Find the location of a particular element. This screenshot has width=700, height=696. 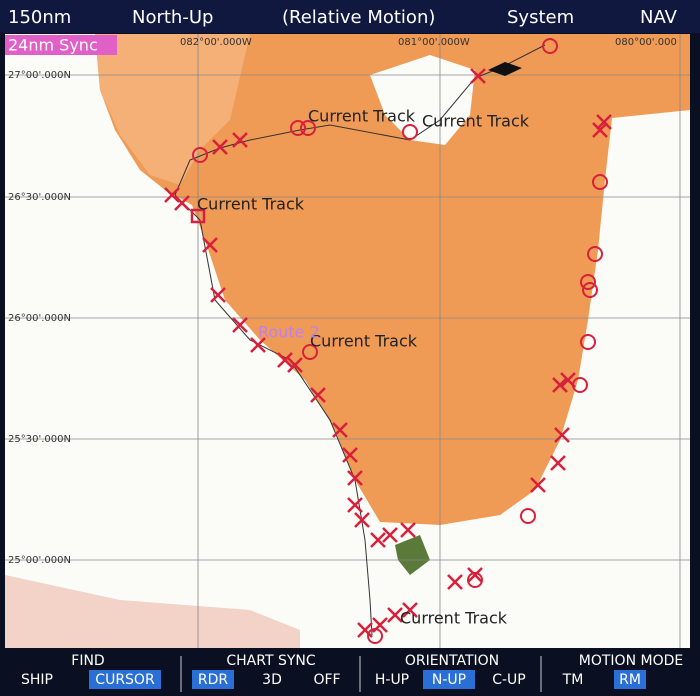

lake is located at coordinates (422, 100).